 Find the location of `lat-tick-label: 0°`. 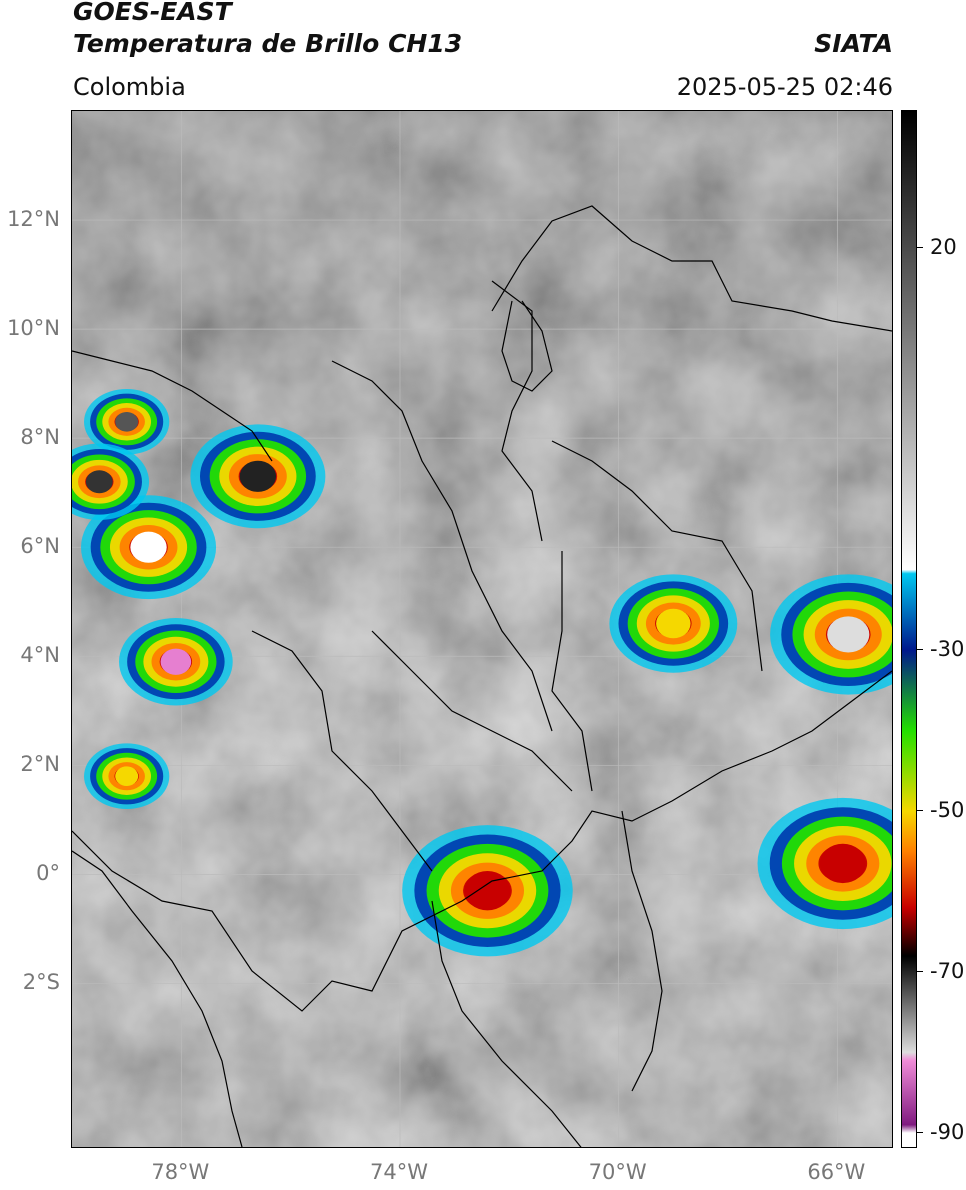

lat-tick-label: 0° is located at coordinates (48, 873).